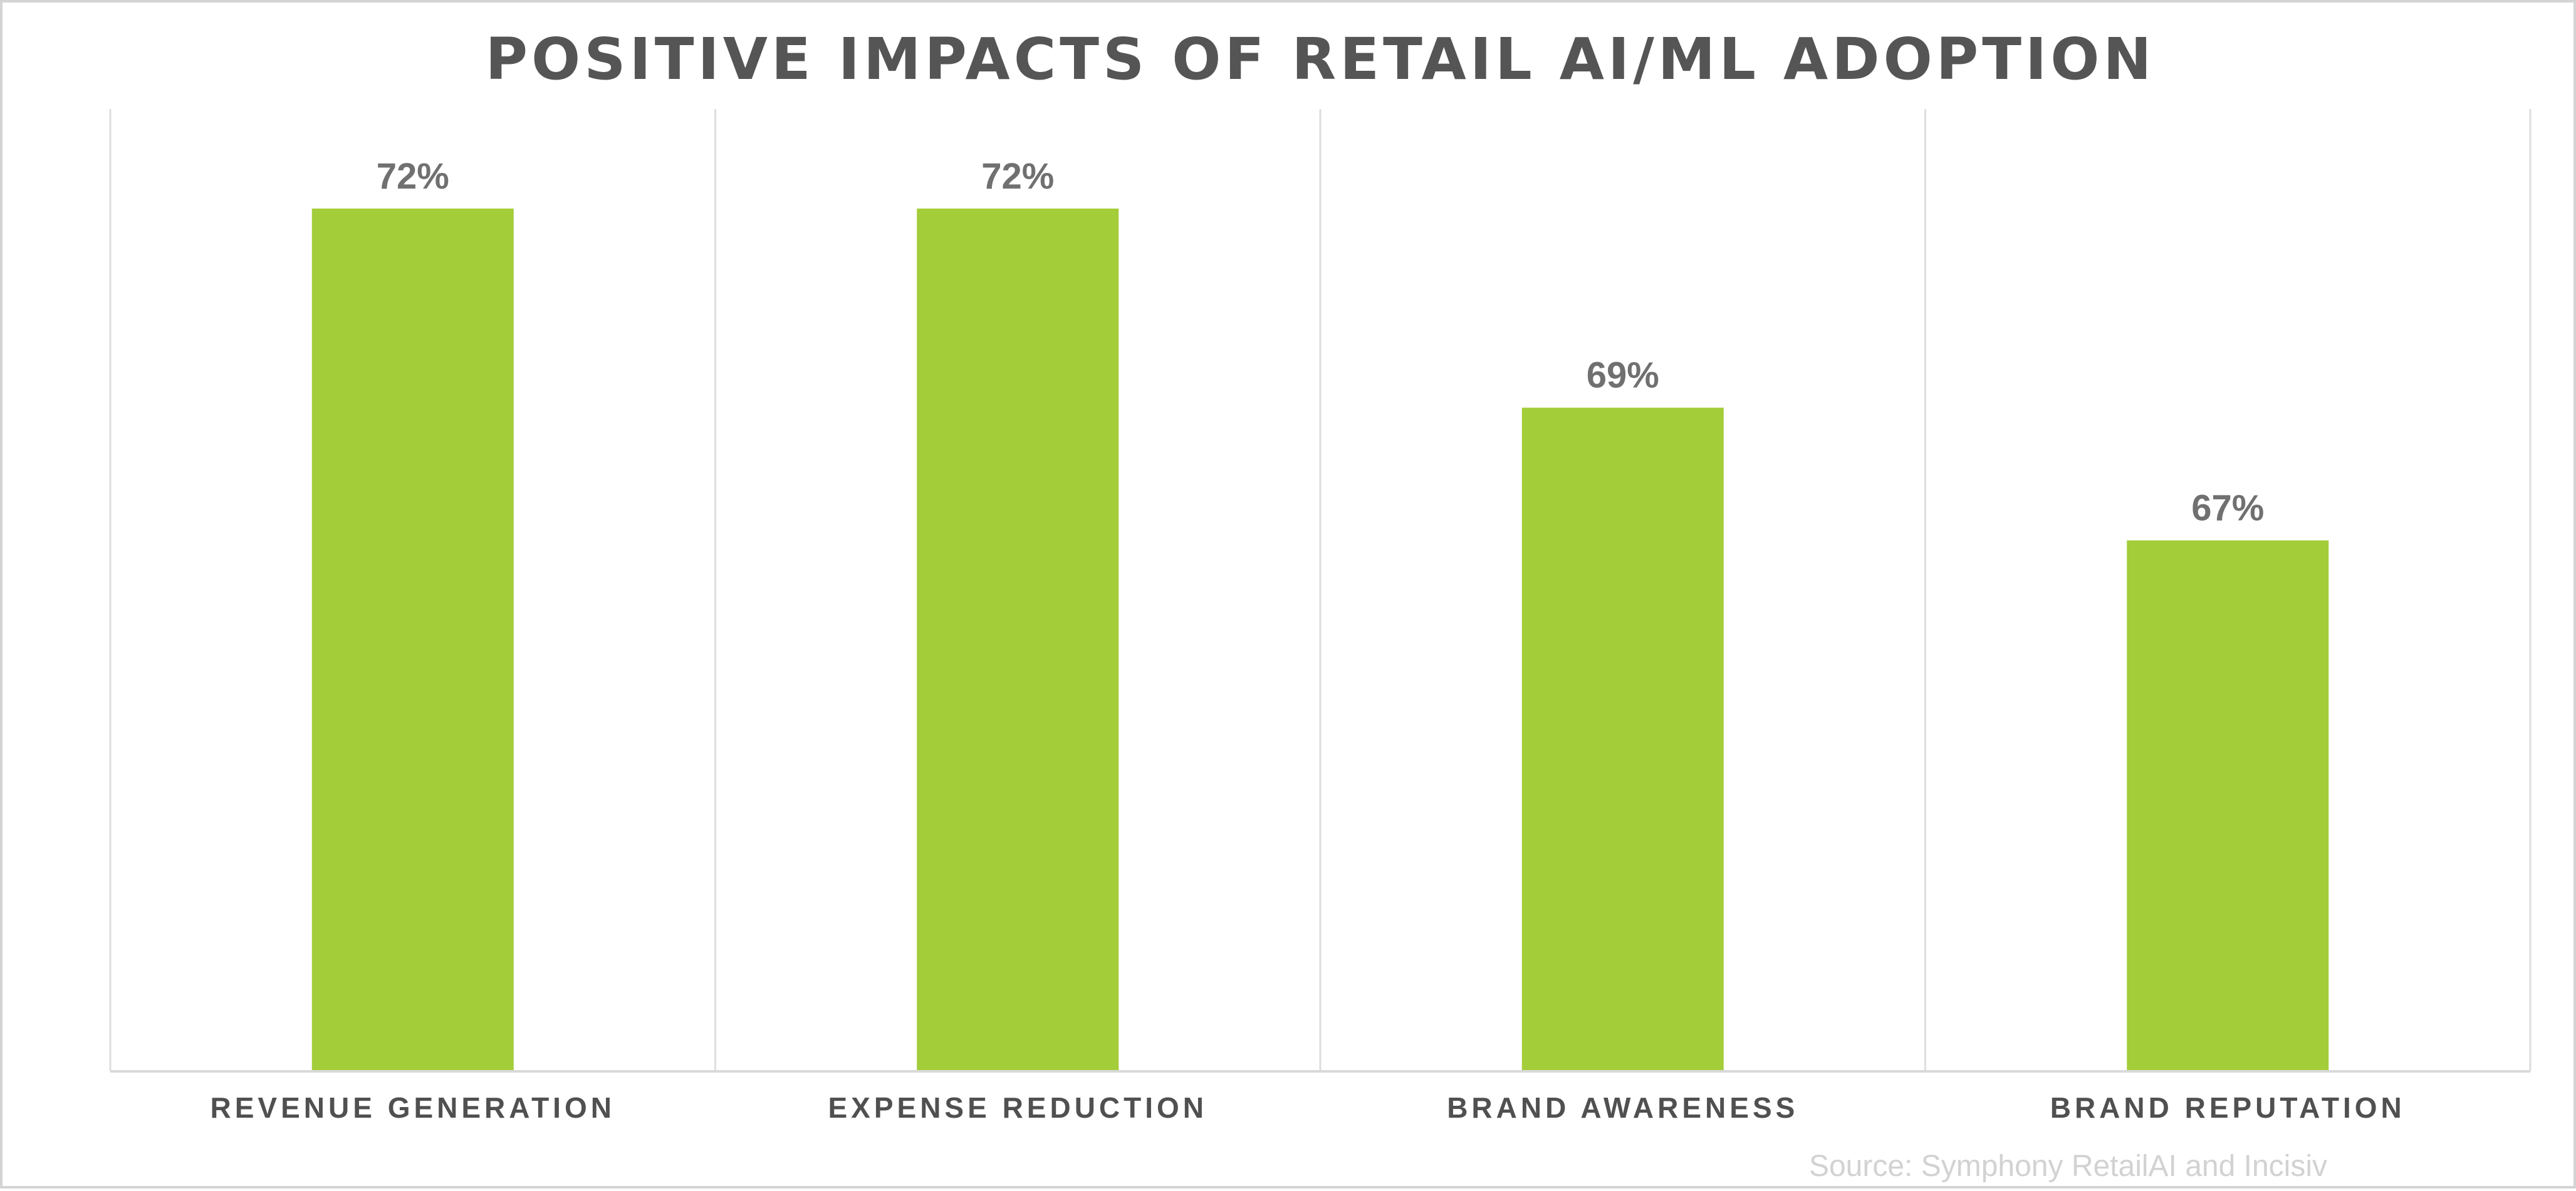 Image resolution: width=2576 pixels, height=1191 pixels. I want to click on category-label: REVENUE GENERATION, so click(413, 1107).